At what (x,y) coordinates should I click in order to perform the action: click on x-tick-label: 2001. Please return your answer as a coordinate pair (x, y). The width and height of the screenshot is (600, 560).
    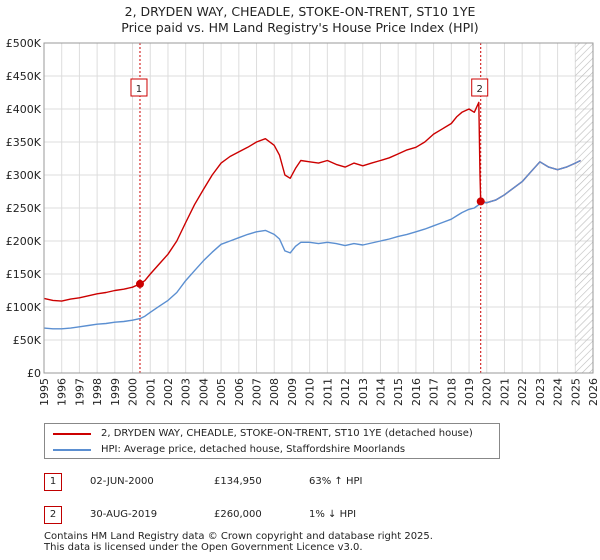
    Looking at the image, I should click on (150, 392).